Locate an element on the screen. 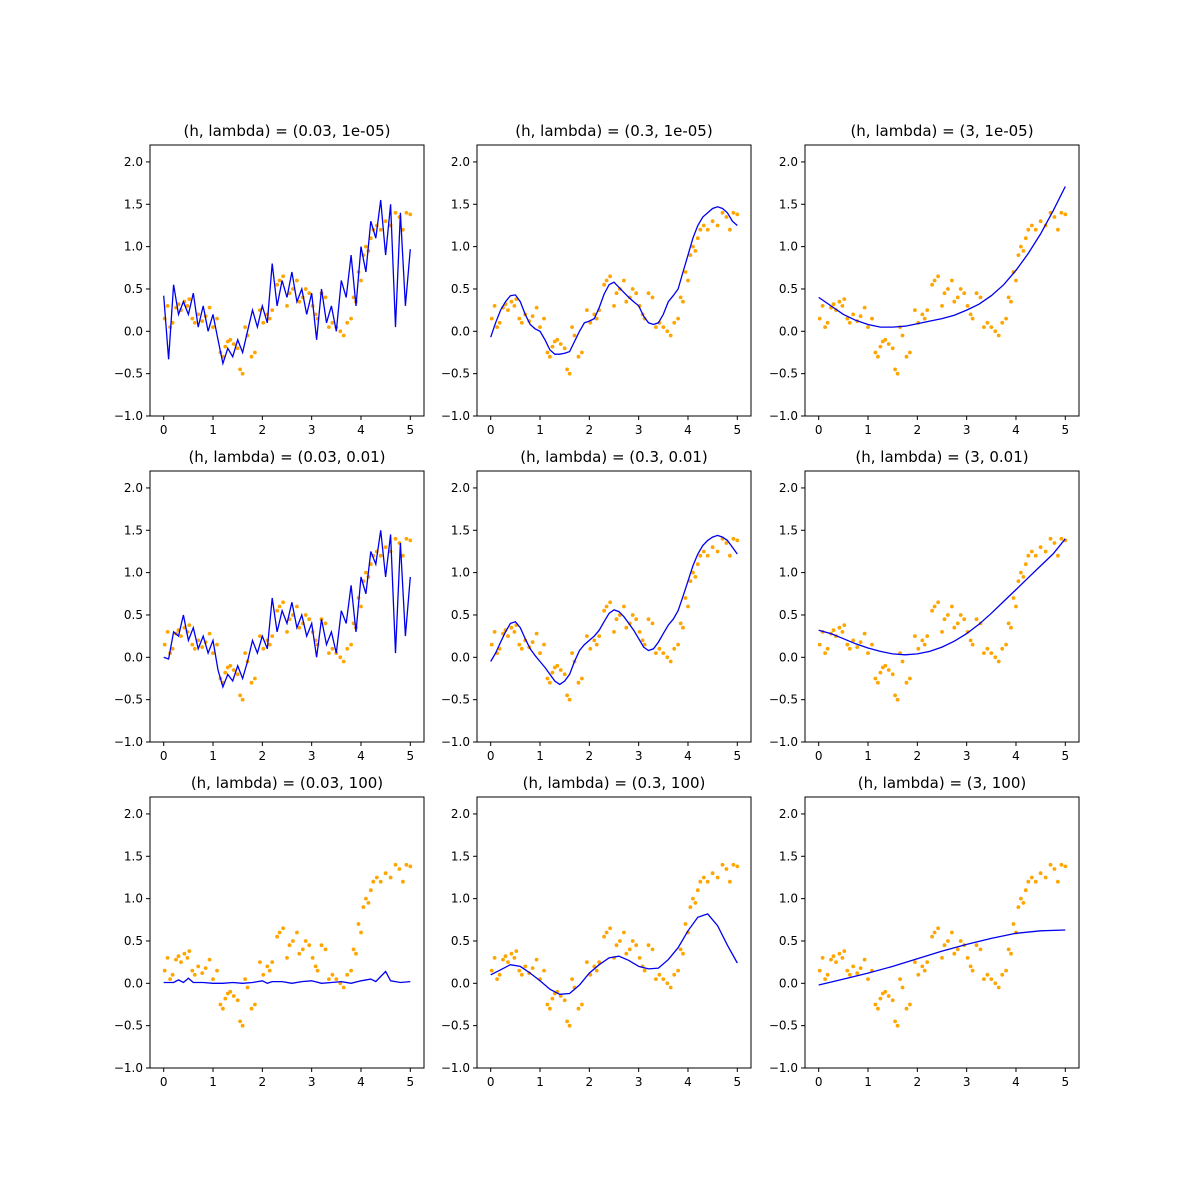  y-tick-label: 1.5 is located at coordinates (133, 856).